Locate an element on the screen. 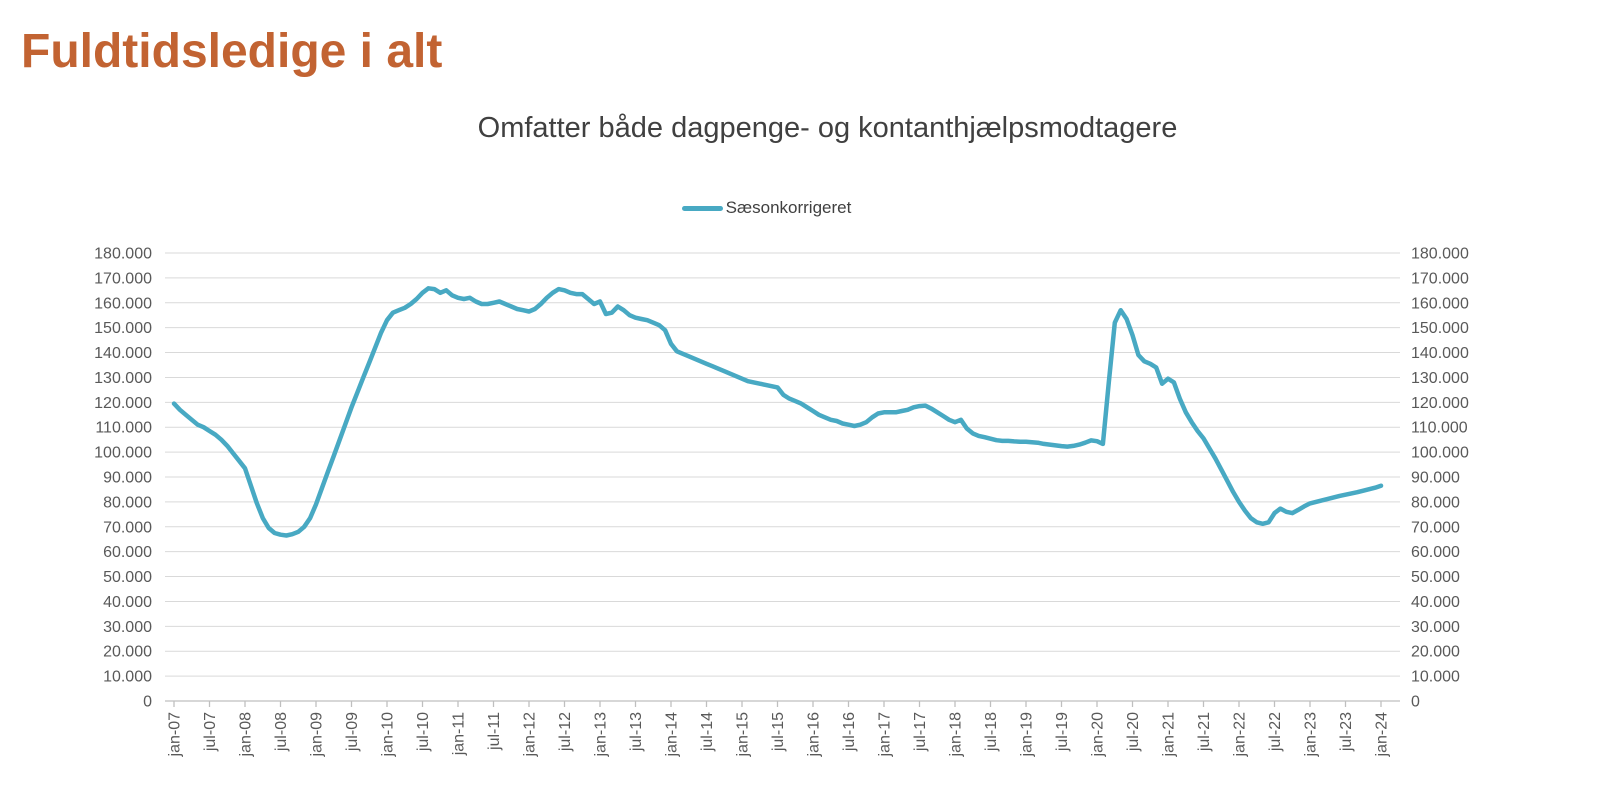 This screenshot has height=800, width=1600. y-axis-tick-label-left: 170.000 is located at coordinates (123, 278).